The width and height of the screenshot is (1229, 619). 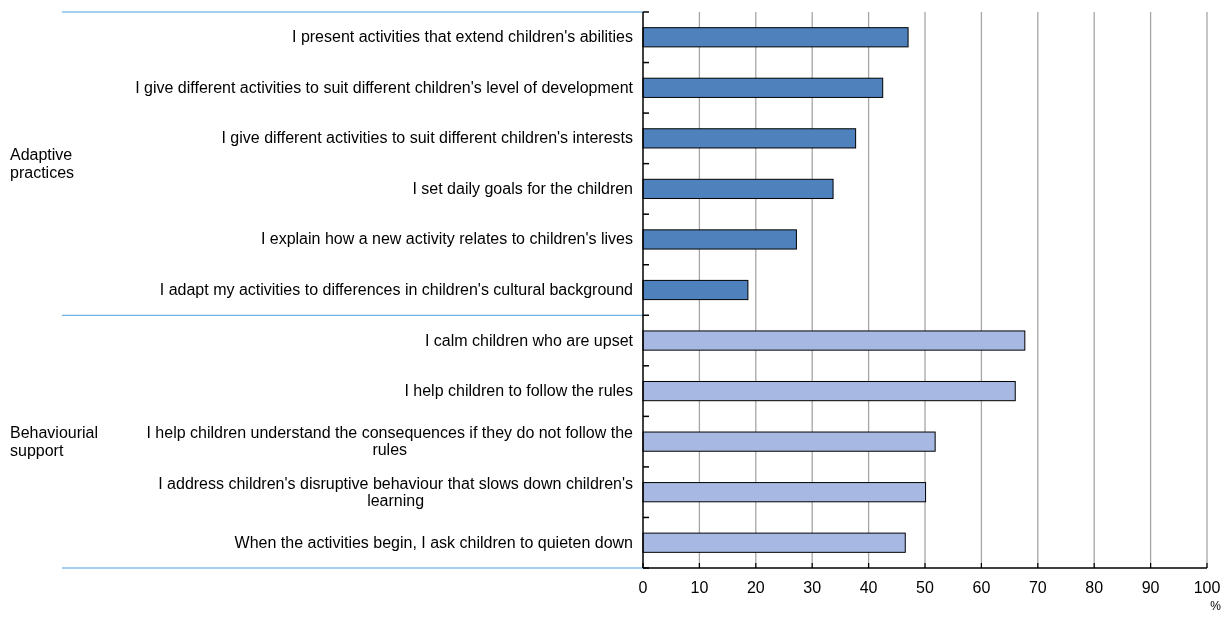 I want to click on y-tick-label: I help children understand the consequences if they do not follow the rules, so click(x=390, y=441).